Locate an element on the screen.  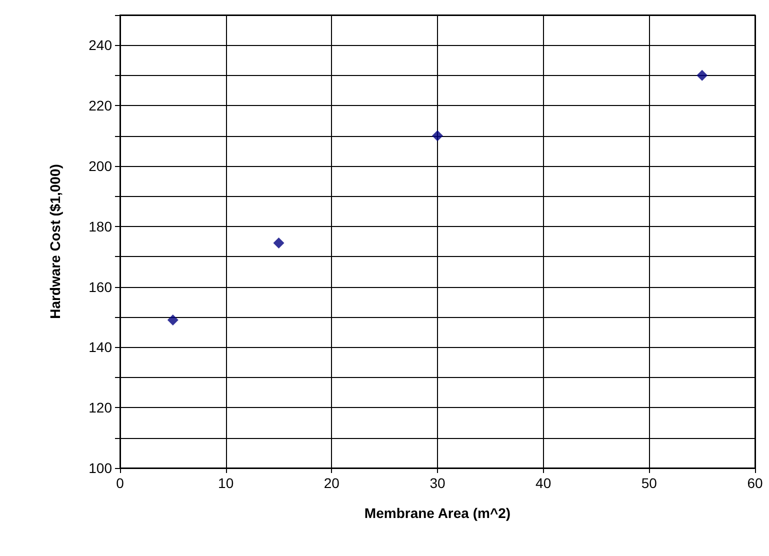
y-tick-label: 100 is located at coordinates (100, 468).